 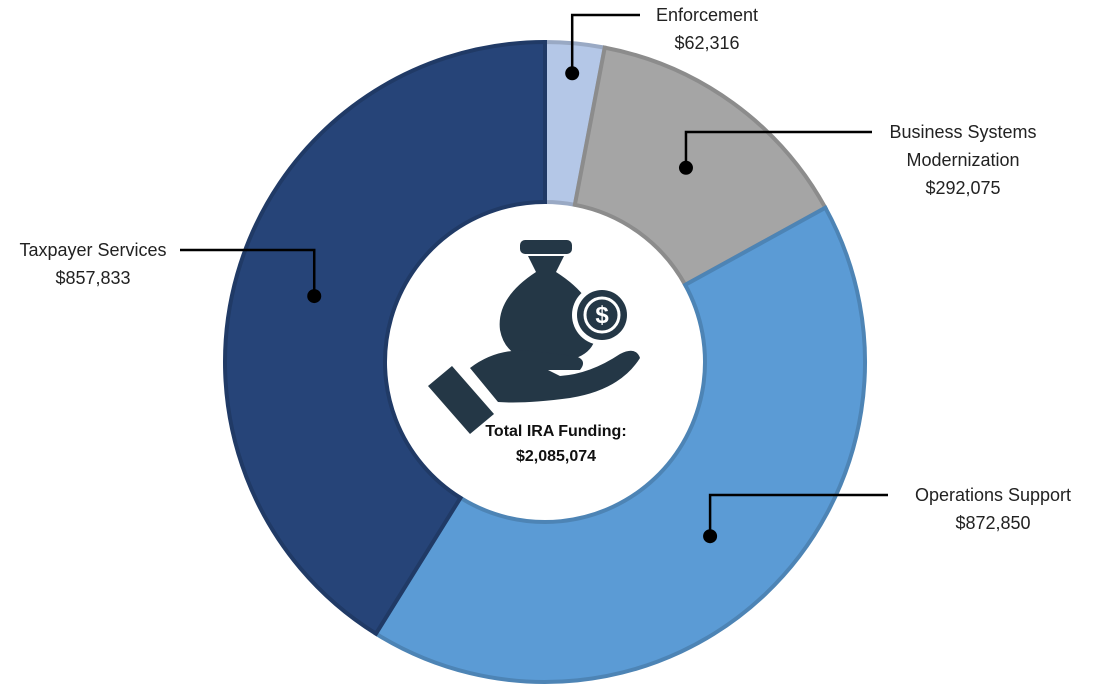 I want to click on center-text: Total IRA Funding:, so click(x=555, y=431).